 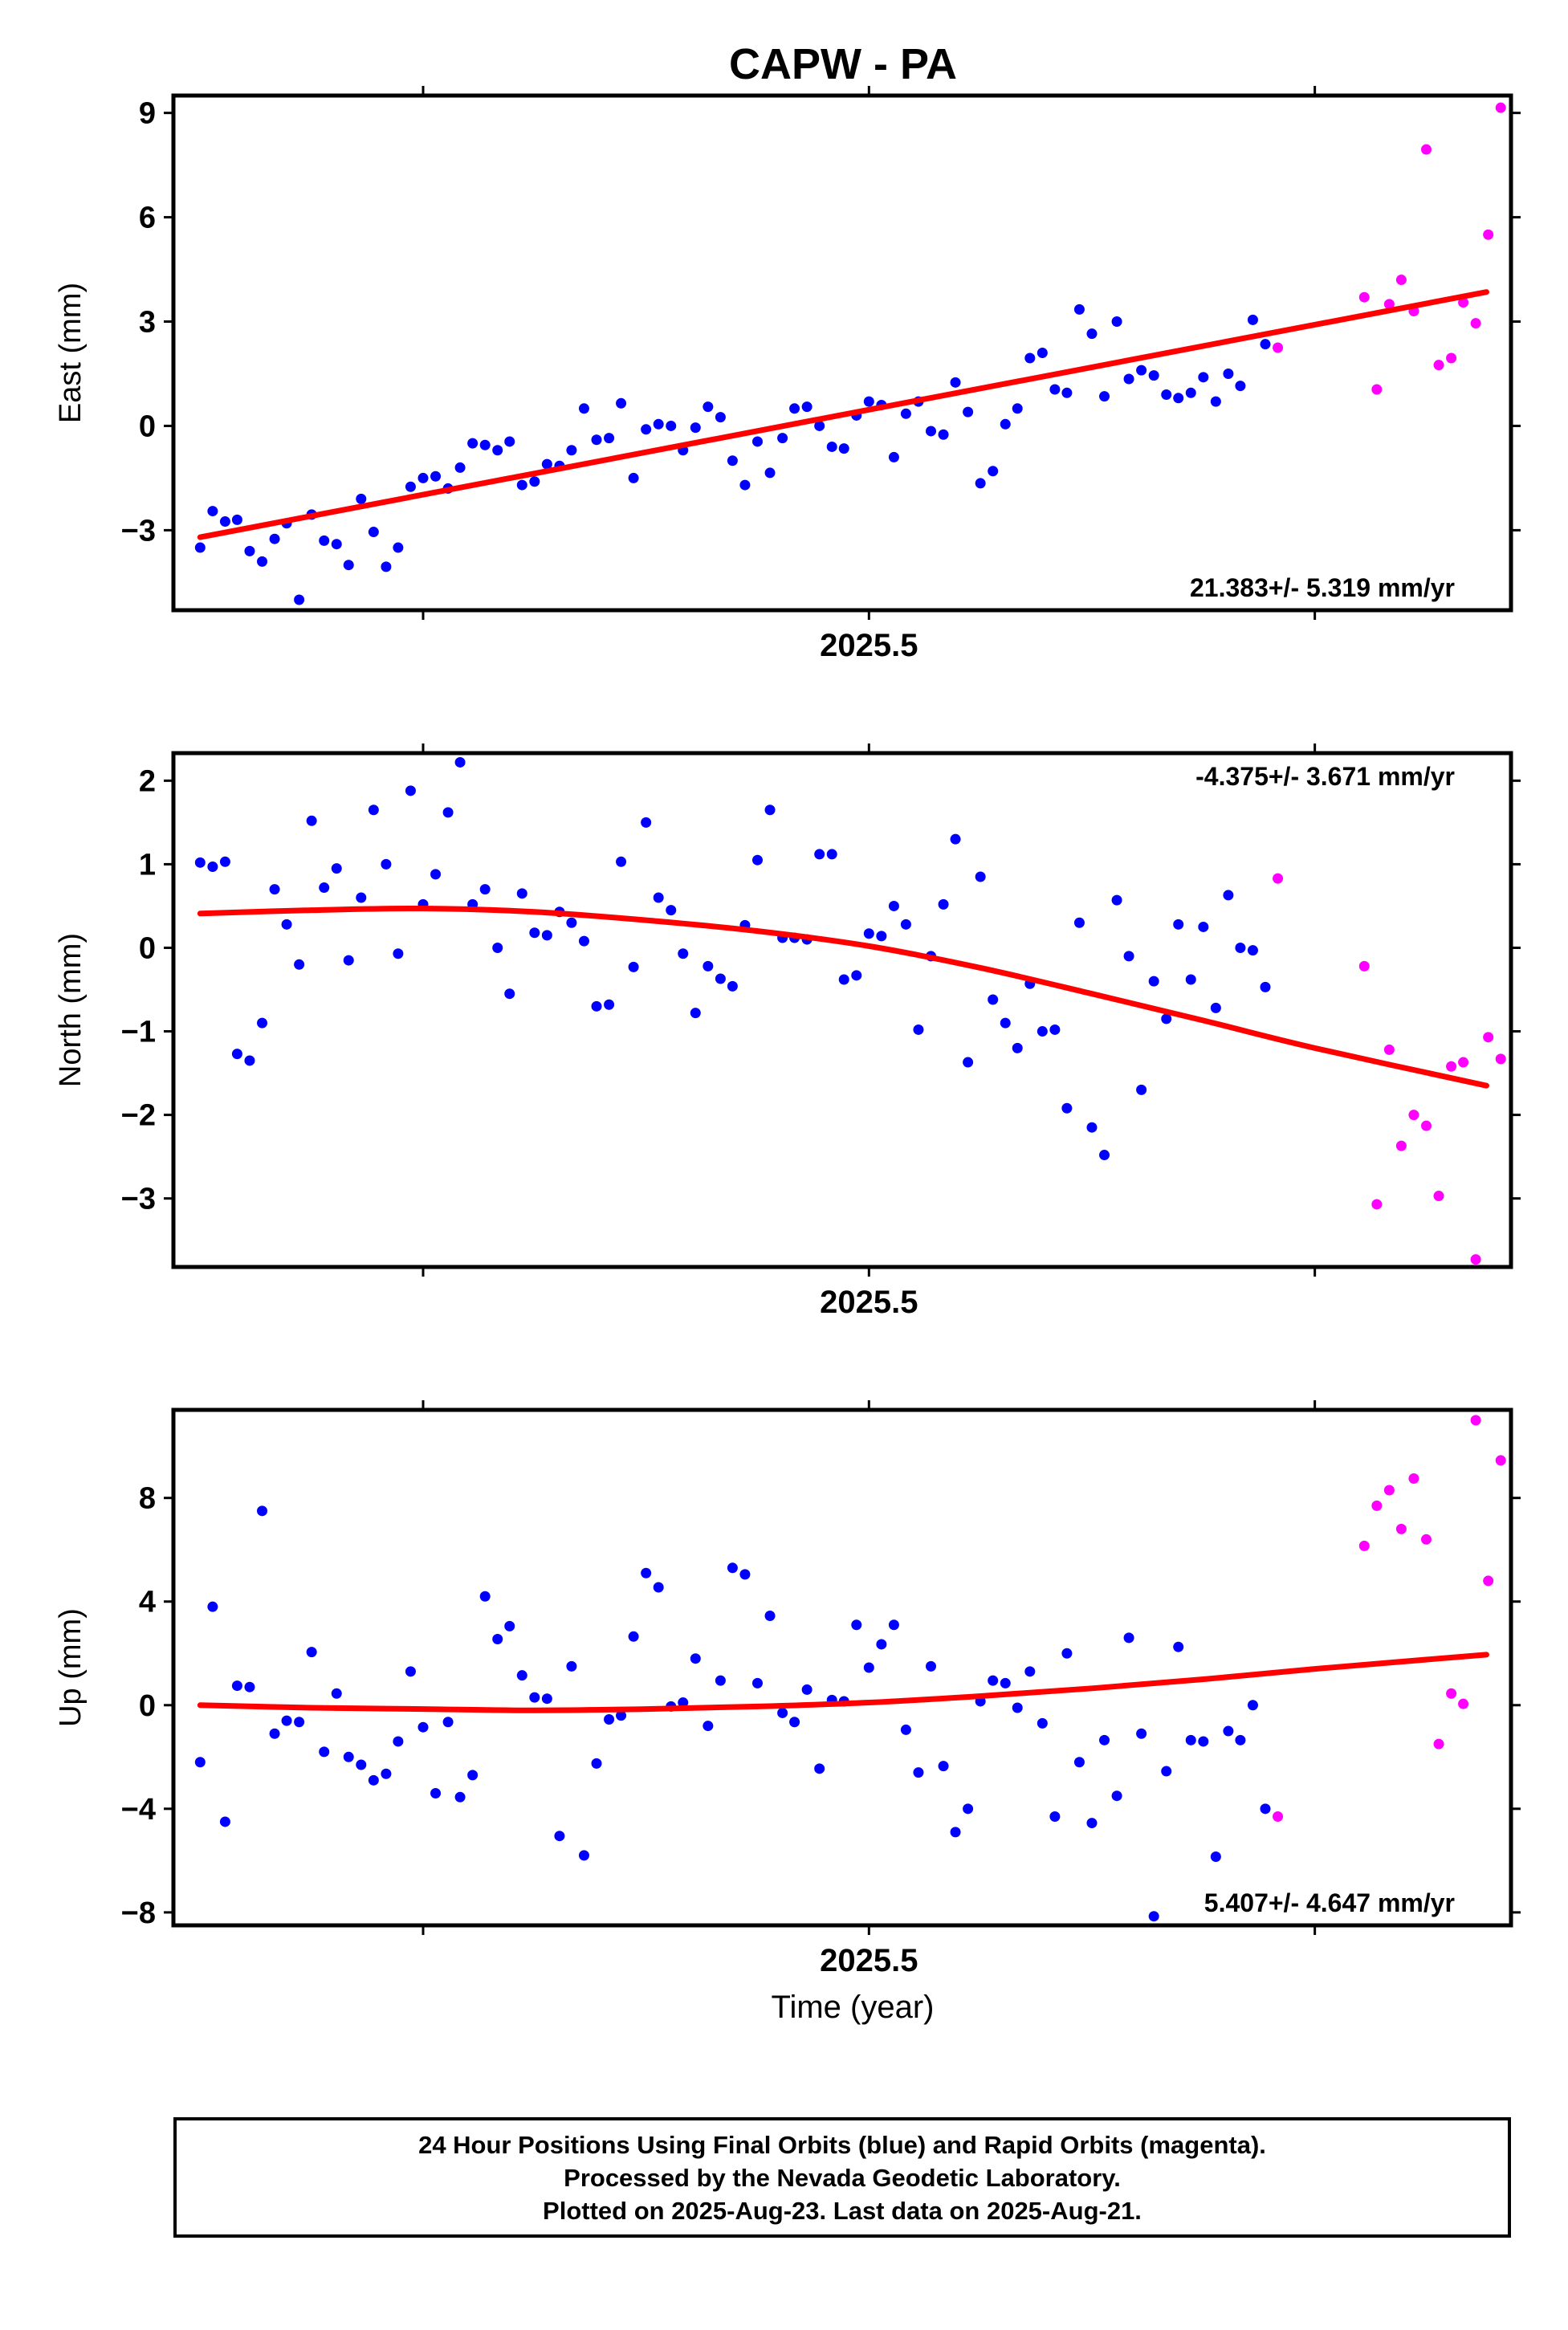 What do you see at coordinates (138, 1913) in the screenshot?
I see `y-tick-label: −8` at bounding box center [138, 1913].